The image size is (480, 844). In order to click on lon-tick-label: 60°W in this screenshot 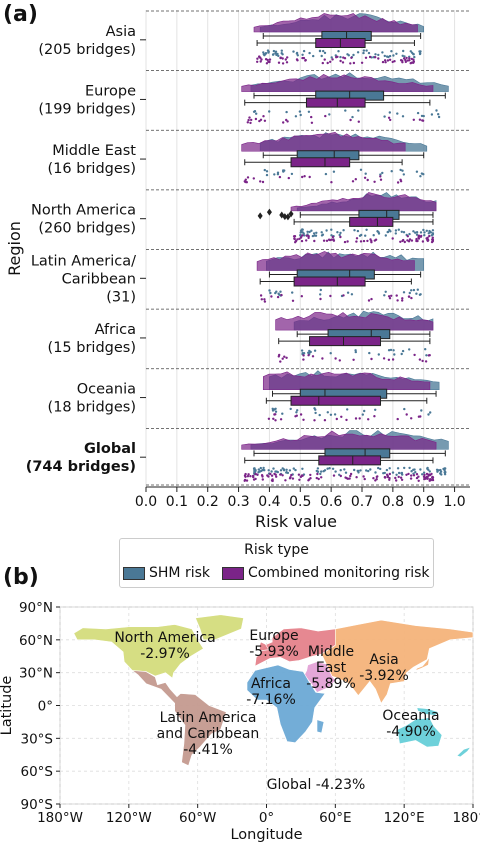, I will do `click(197, 818)`.